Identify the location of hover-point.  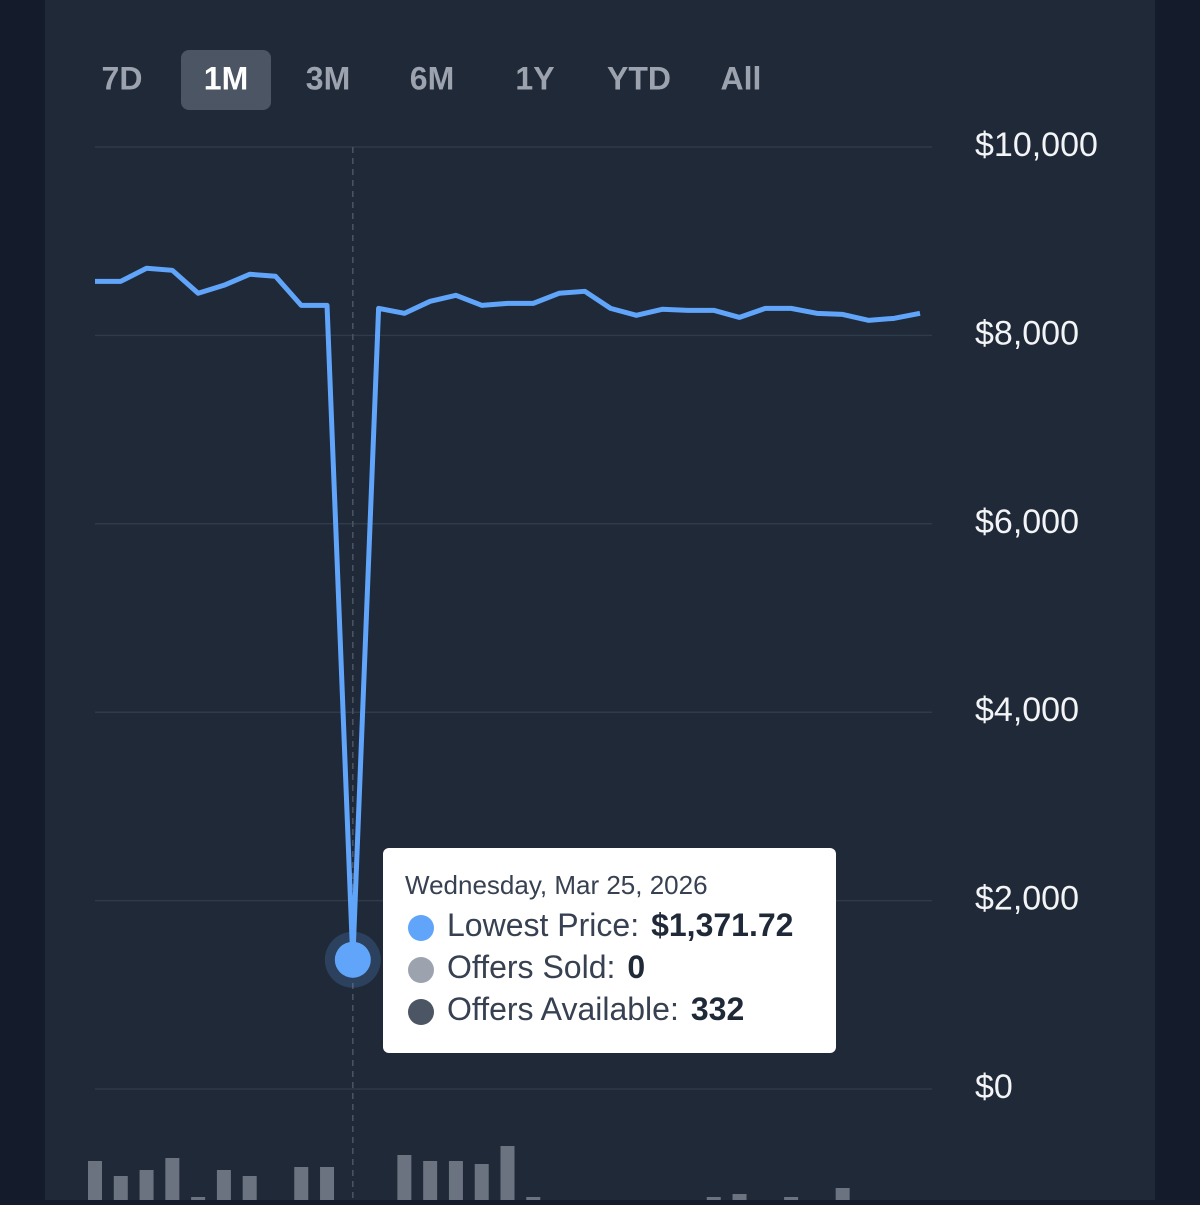
(352, 959).